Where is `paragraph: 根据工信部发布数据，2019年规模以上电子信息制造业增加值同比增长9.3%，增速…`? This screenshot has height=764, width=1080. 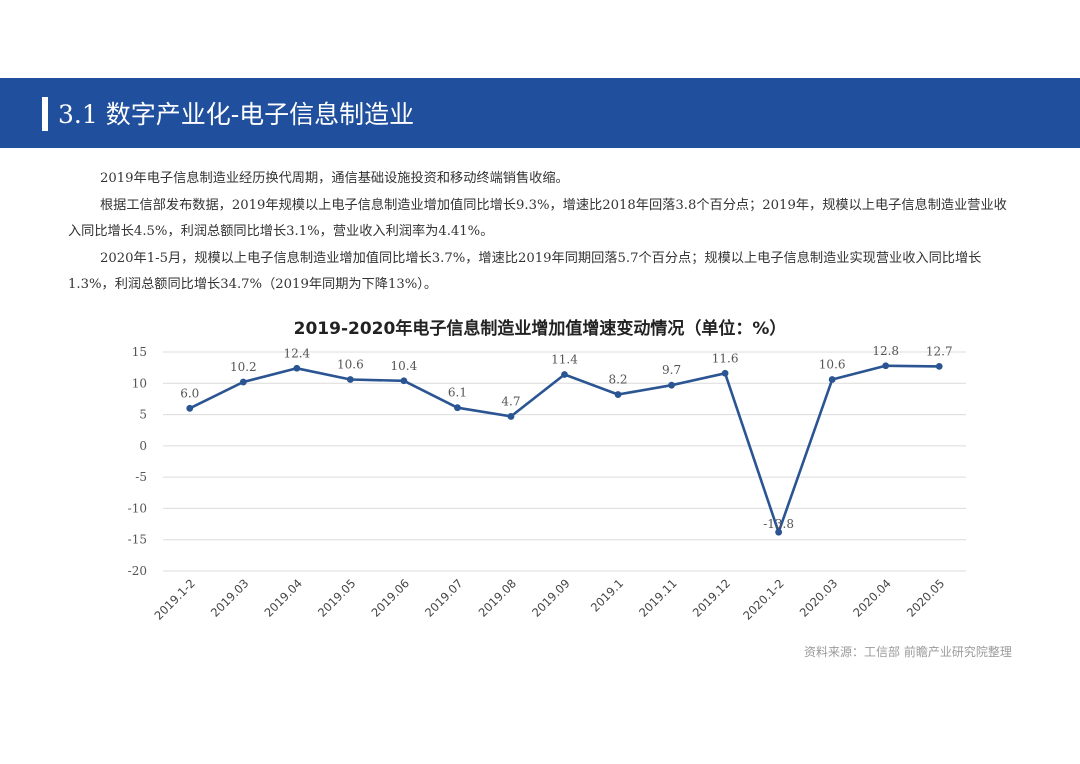
paragraph: 根据工信部发布数据，2019年规模以上电子信息制造业增加值同比增长9.3%，增速… is located at coordinates (537, 218).